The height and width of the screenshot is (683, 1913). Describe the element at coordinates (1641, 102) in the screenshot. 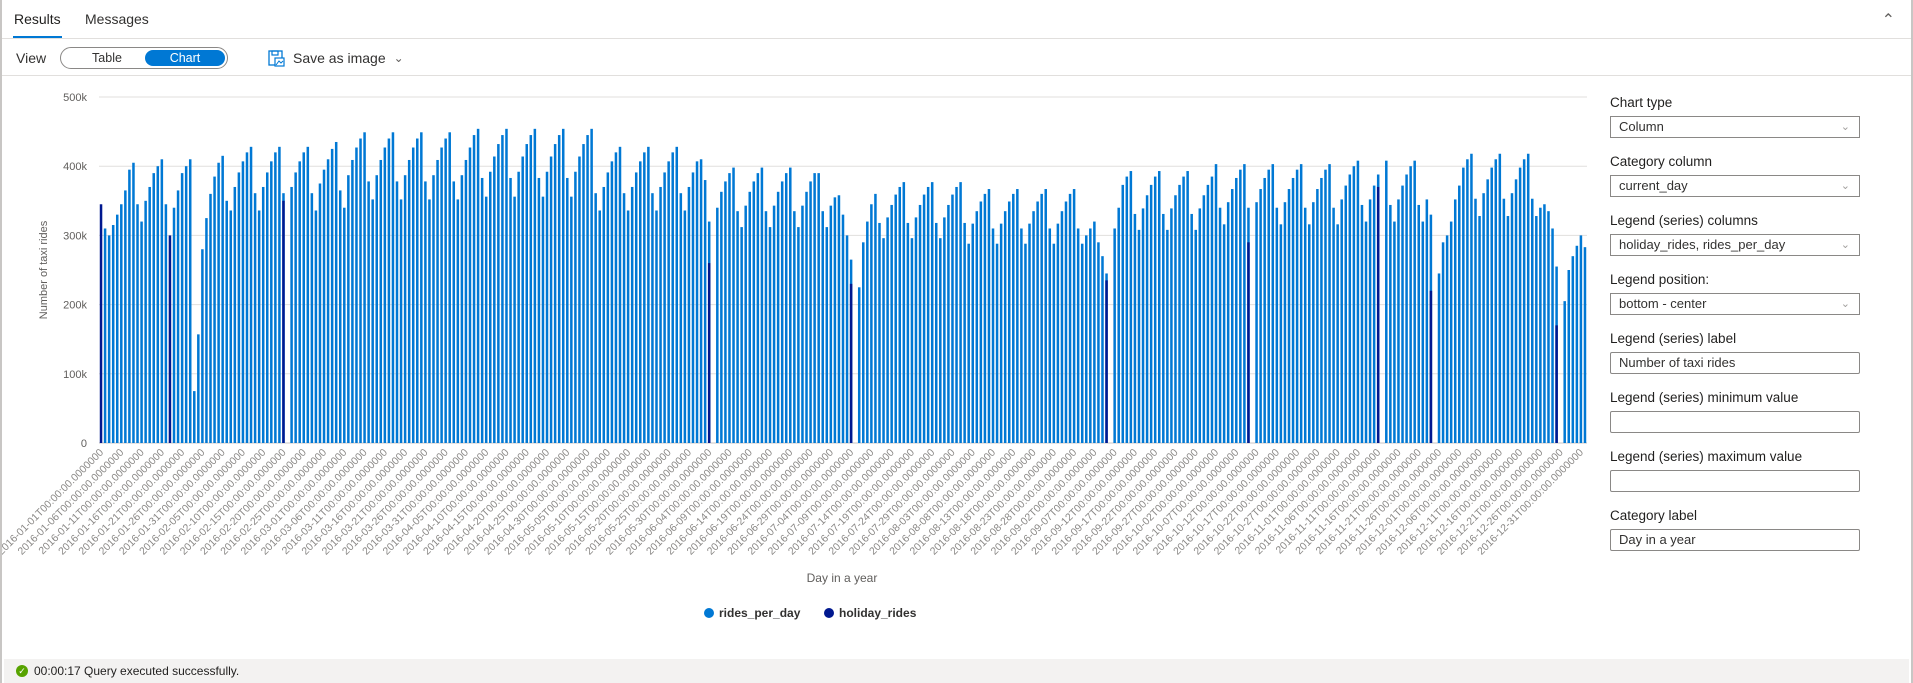

I see `chart-type-label: Chart type` at that location.